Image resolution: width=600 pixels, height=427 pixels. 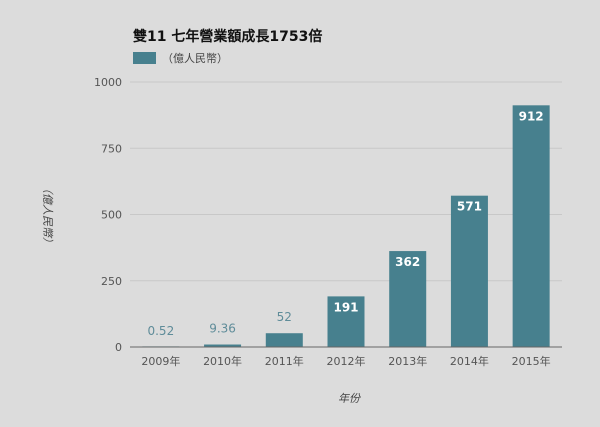 I want to click on x-tick-label: 2014年, so click(x=469, y=361).